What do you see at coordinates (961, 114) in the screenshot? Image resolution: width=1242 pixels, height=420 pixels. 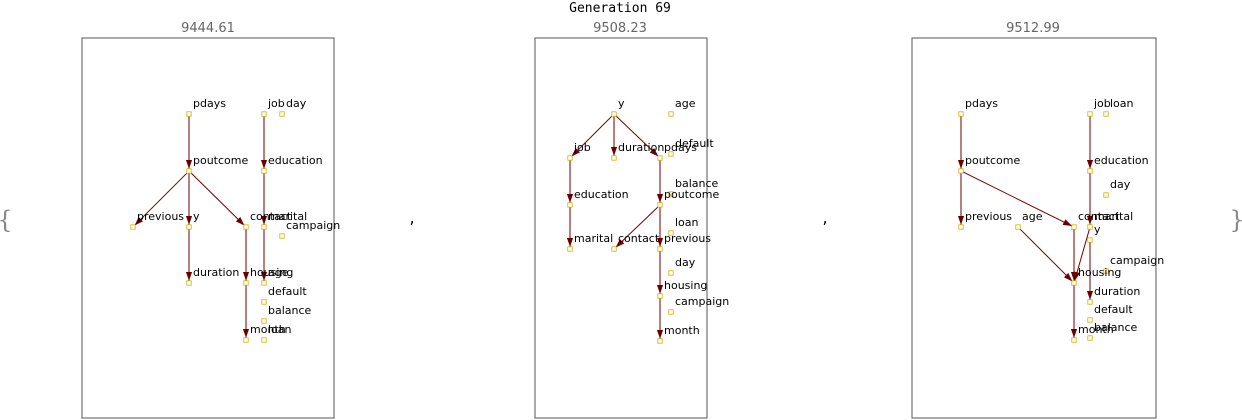 I see `node-pdays` at bounding box center [961, 114].